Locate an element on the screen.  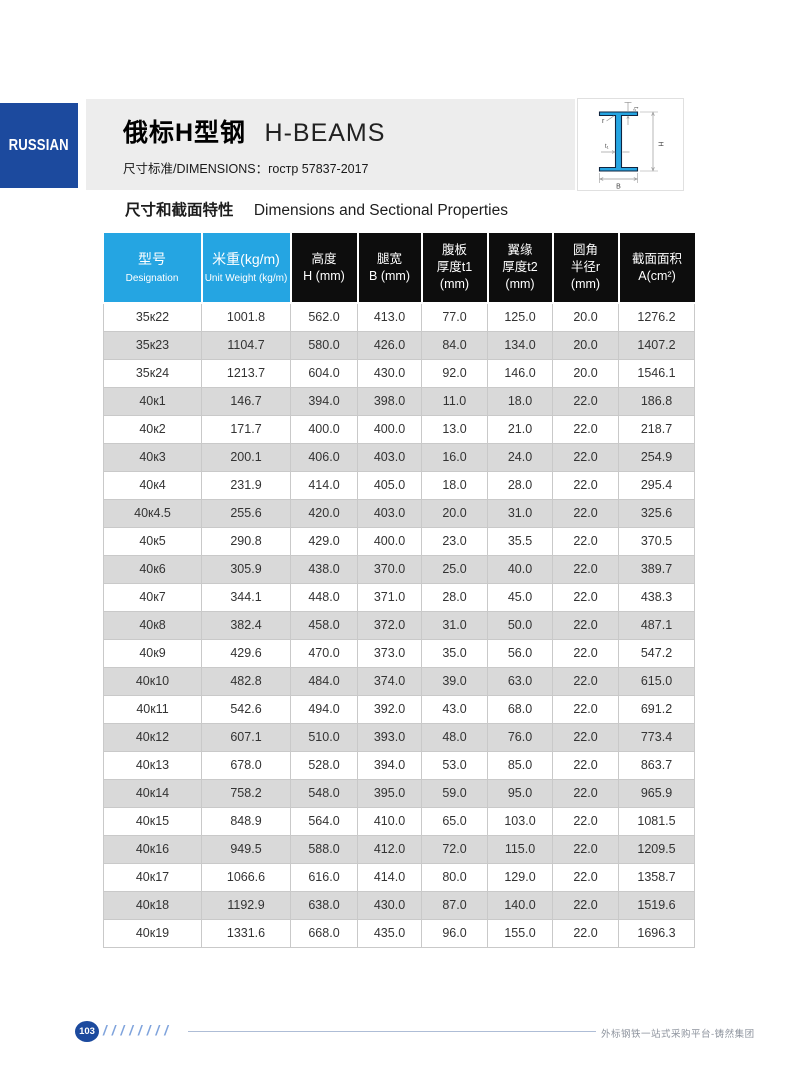
table-cell: 18.0 is located at coordinates (454, 485).